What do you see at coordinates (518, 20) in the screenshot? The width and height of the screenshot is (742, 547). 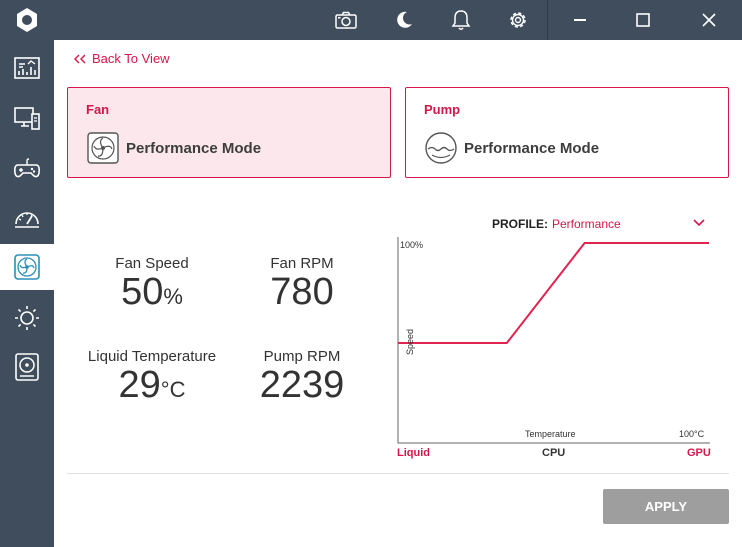 I see `gear-icon` at bounding box center [518, 20].